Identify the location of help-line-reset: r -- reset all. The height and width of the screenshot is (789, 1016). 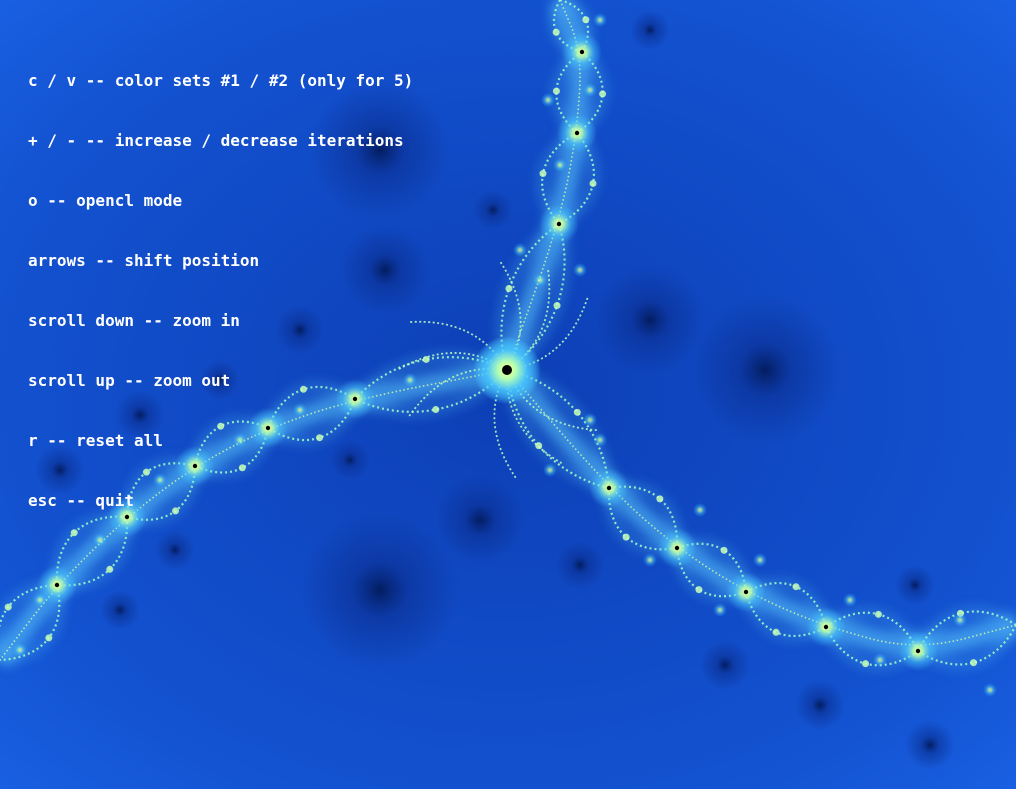
(95, 440).